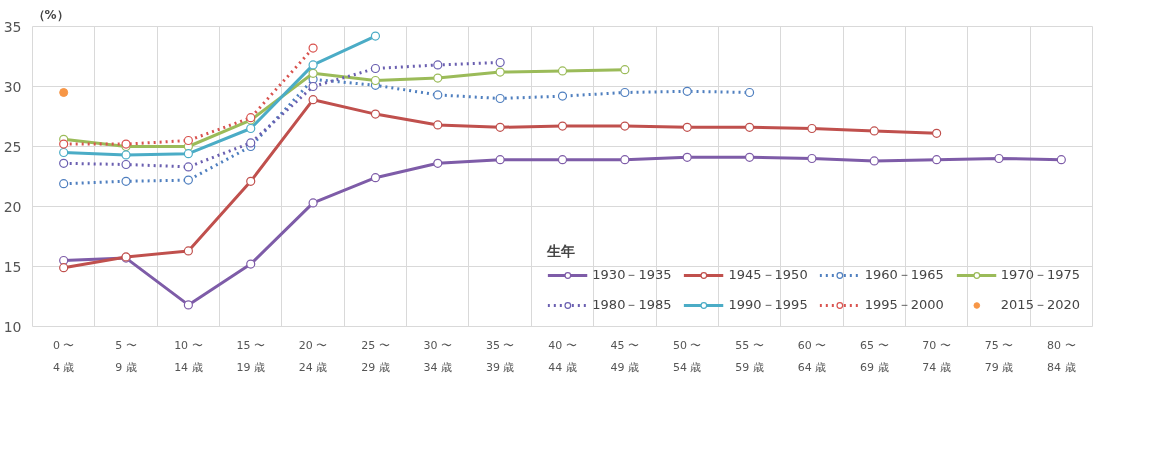 Image resolution: width=1151 pixels, height=474 pixels. What do you see at coordinates (936, 356) in the screenshot?
I see `category-label: 70 〜 74 歳` at bounding box center [936, 356].